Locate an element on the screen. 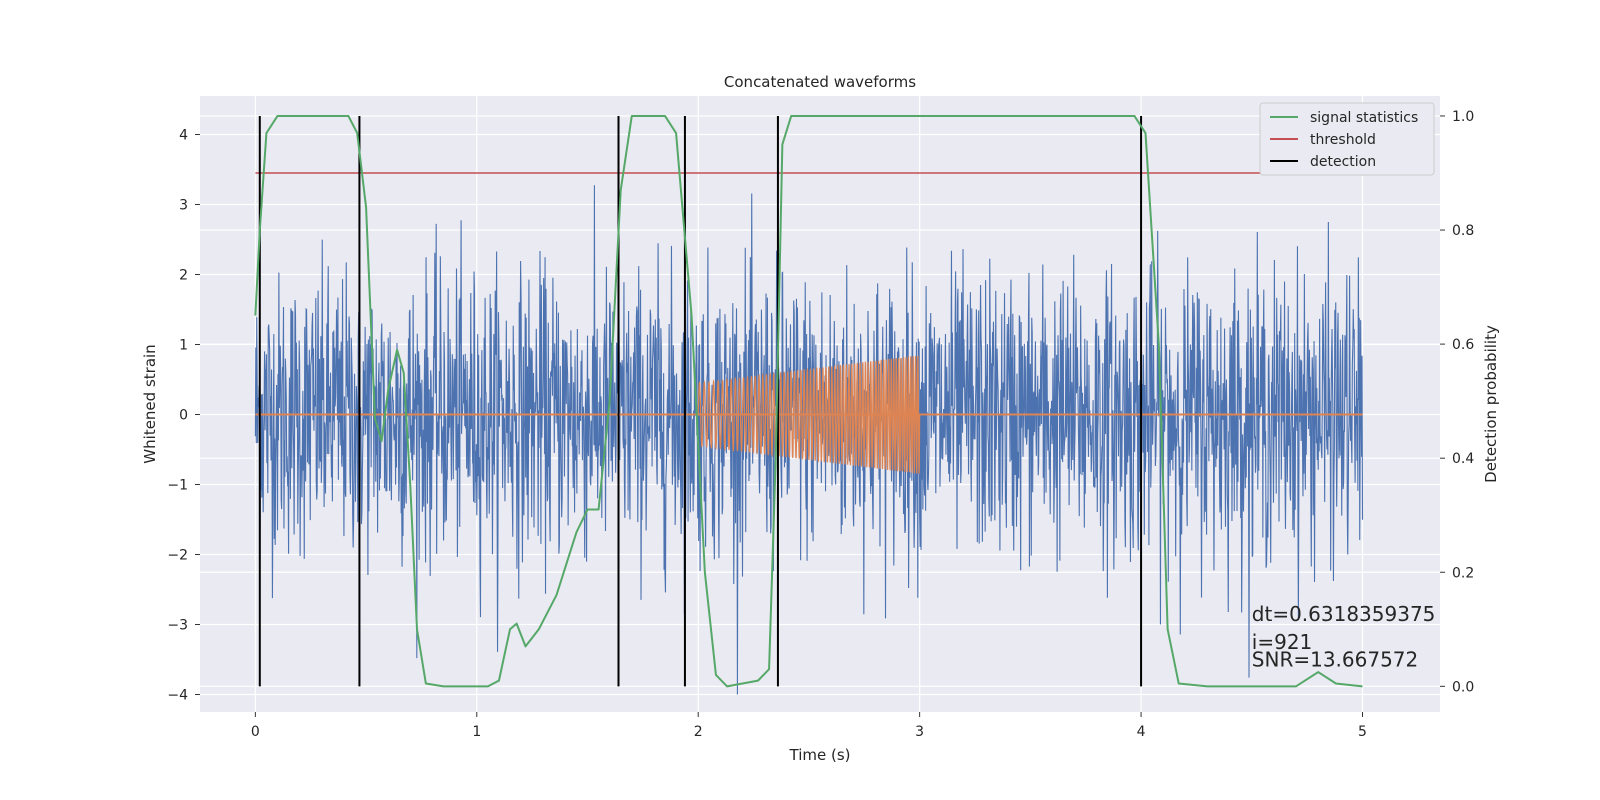 Image resolution: width=1600 pixels, height=800 pixels. legend-label: threshold is located at coordinates (1343, 140).